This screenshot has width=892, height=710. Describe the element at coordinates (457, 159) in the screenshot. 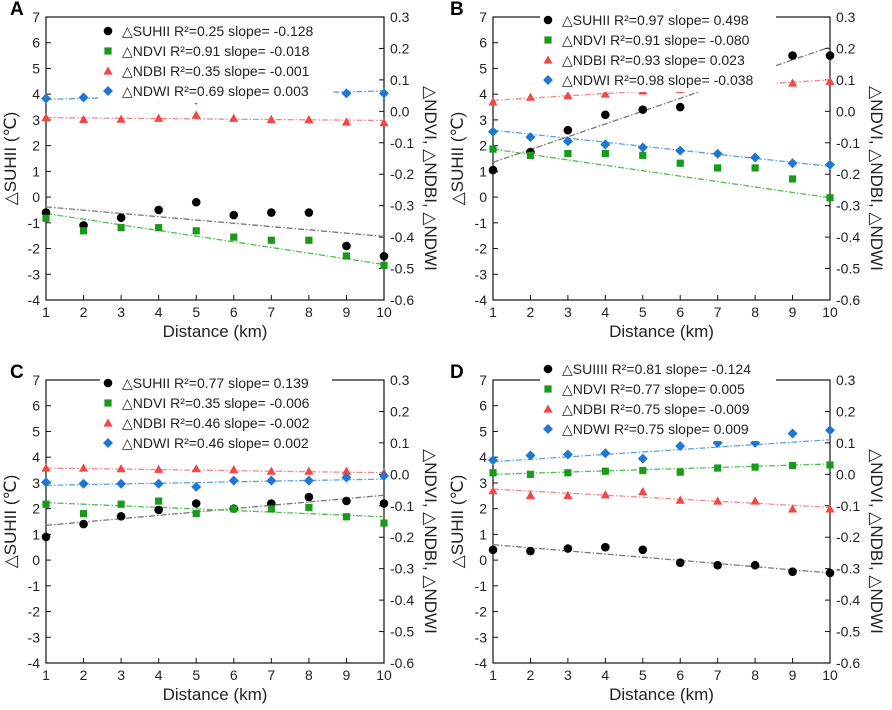

I see `left-axis-title: △SUHII (℃)` at that location.